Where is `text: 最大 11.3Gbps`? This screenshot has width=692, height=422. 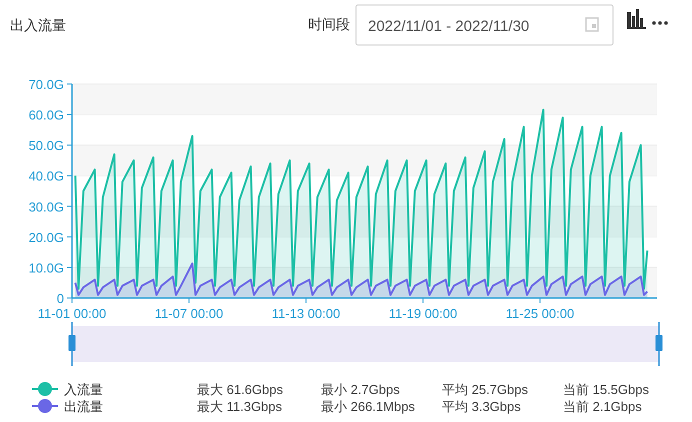 text: 最大 11.3Gbps is located at coordinates (240, 406).